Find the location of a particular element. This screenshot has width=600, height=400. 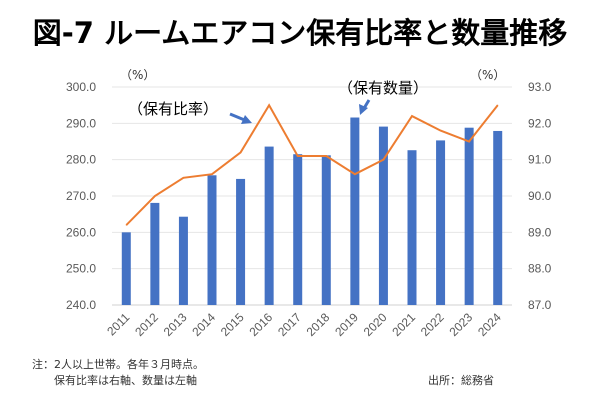

bar-2012 is located at coordinates (155, 253).